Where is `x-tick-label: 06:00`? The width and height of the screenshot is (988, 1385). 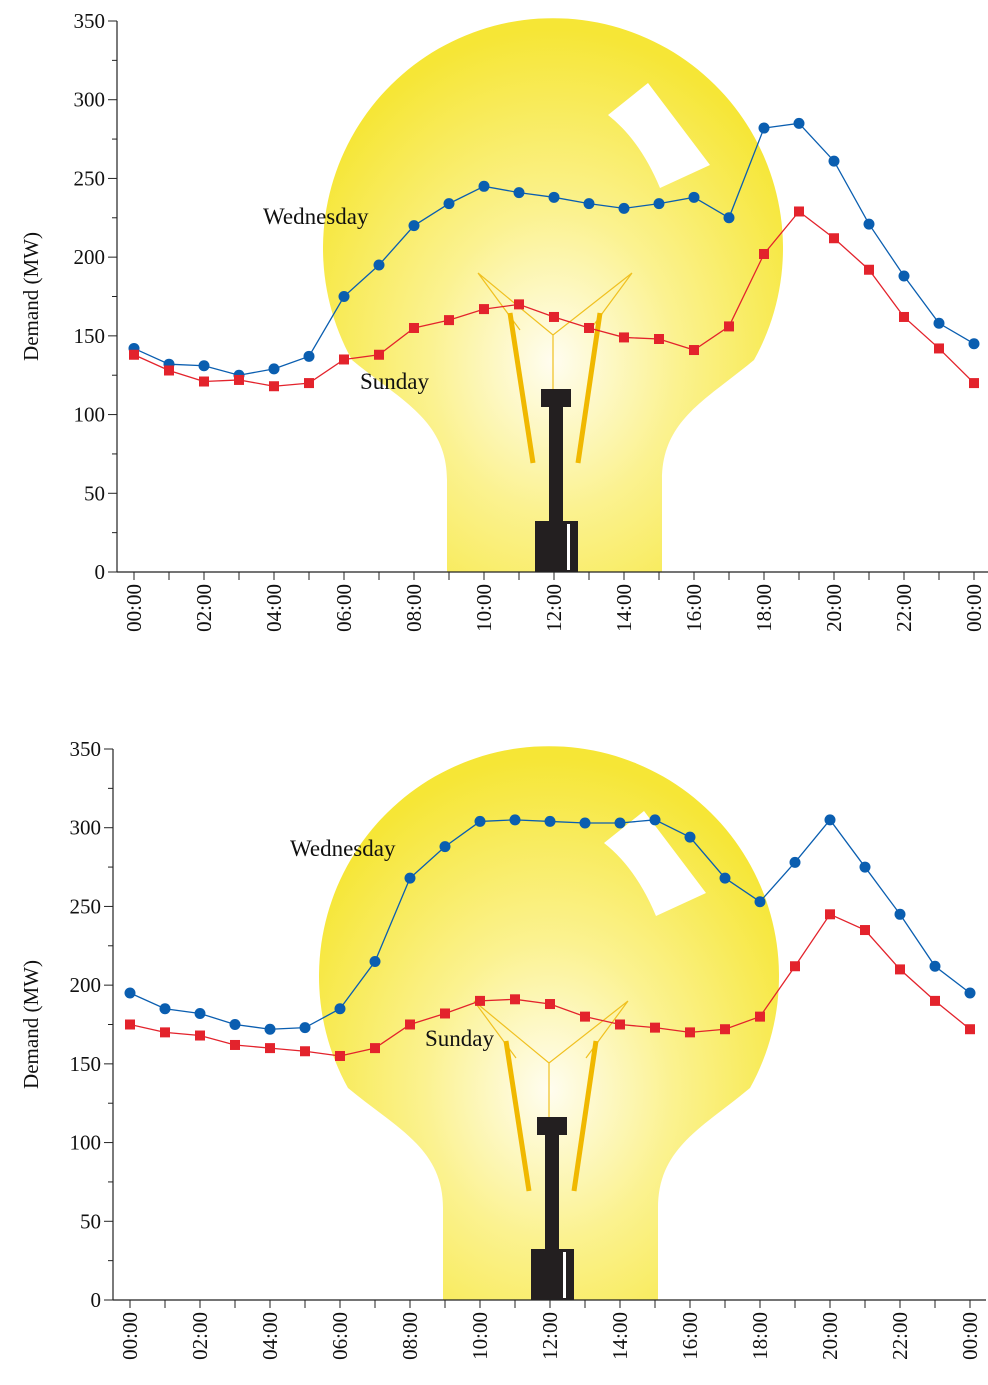
x-tick-label: 06:00 is located at coordinates (344, 608).